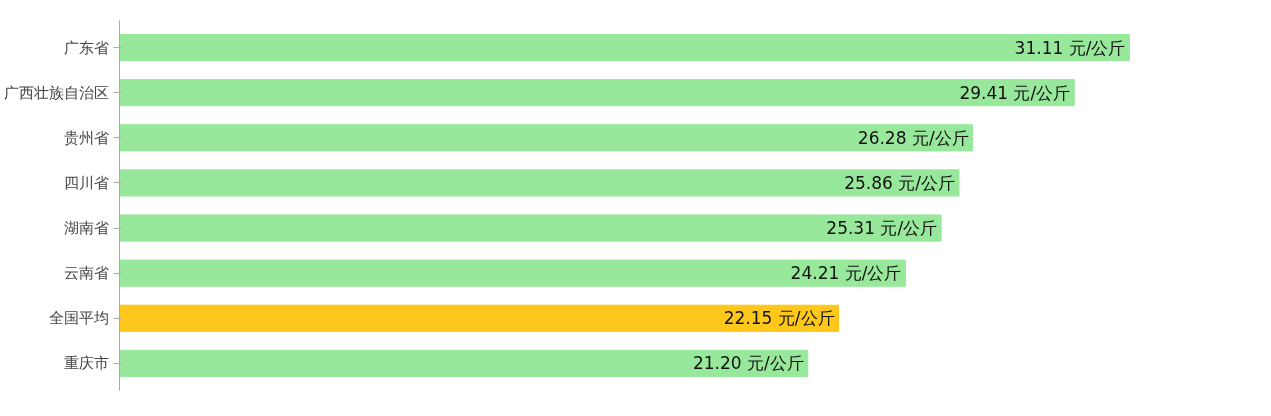  Describe the element at coordinates (779, 318) in the screenshot. I see `data-label: 22.15 元/公斤` at that location.